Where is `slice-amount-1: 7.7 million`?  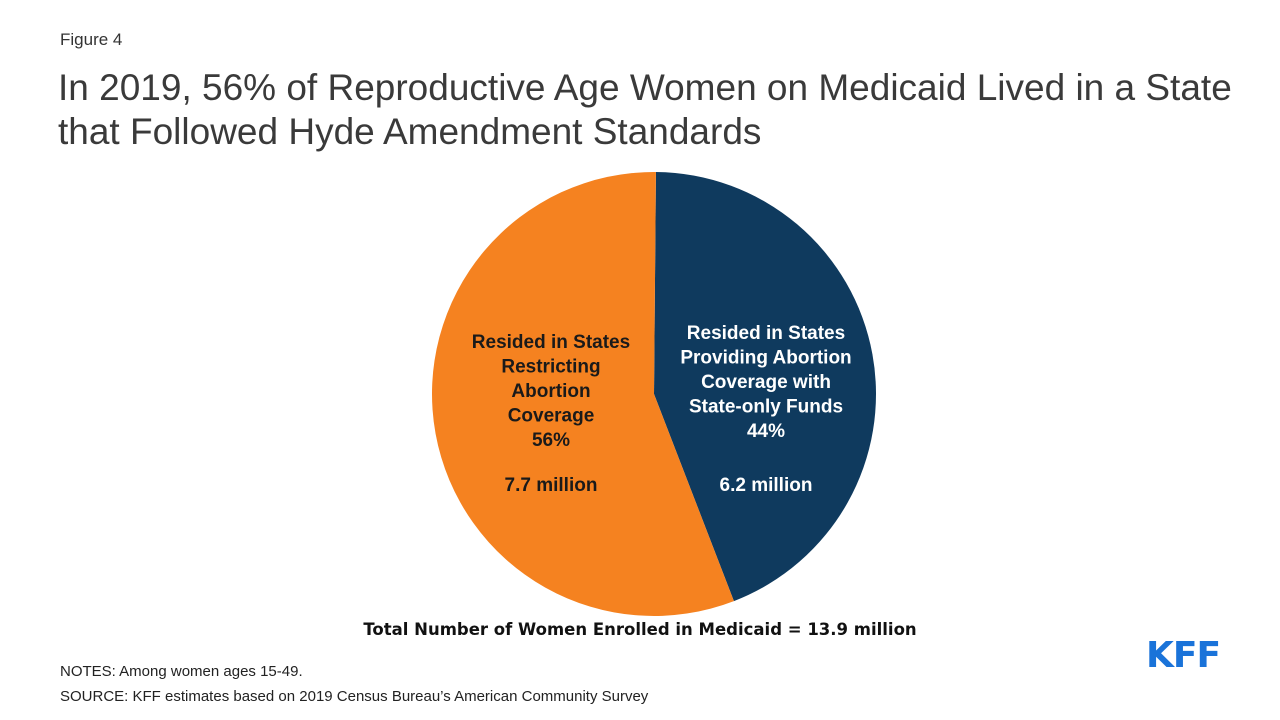
slice-amount-1: 7.7 million is located at coordinates (551, 485).